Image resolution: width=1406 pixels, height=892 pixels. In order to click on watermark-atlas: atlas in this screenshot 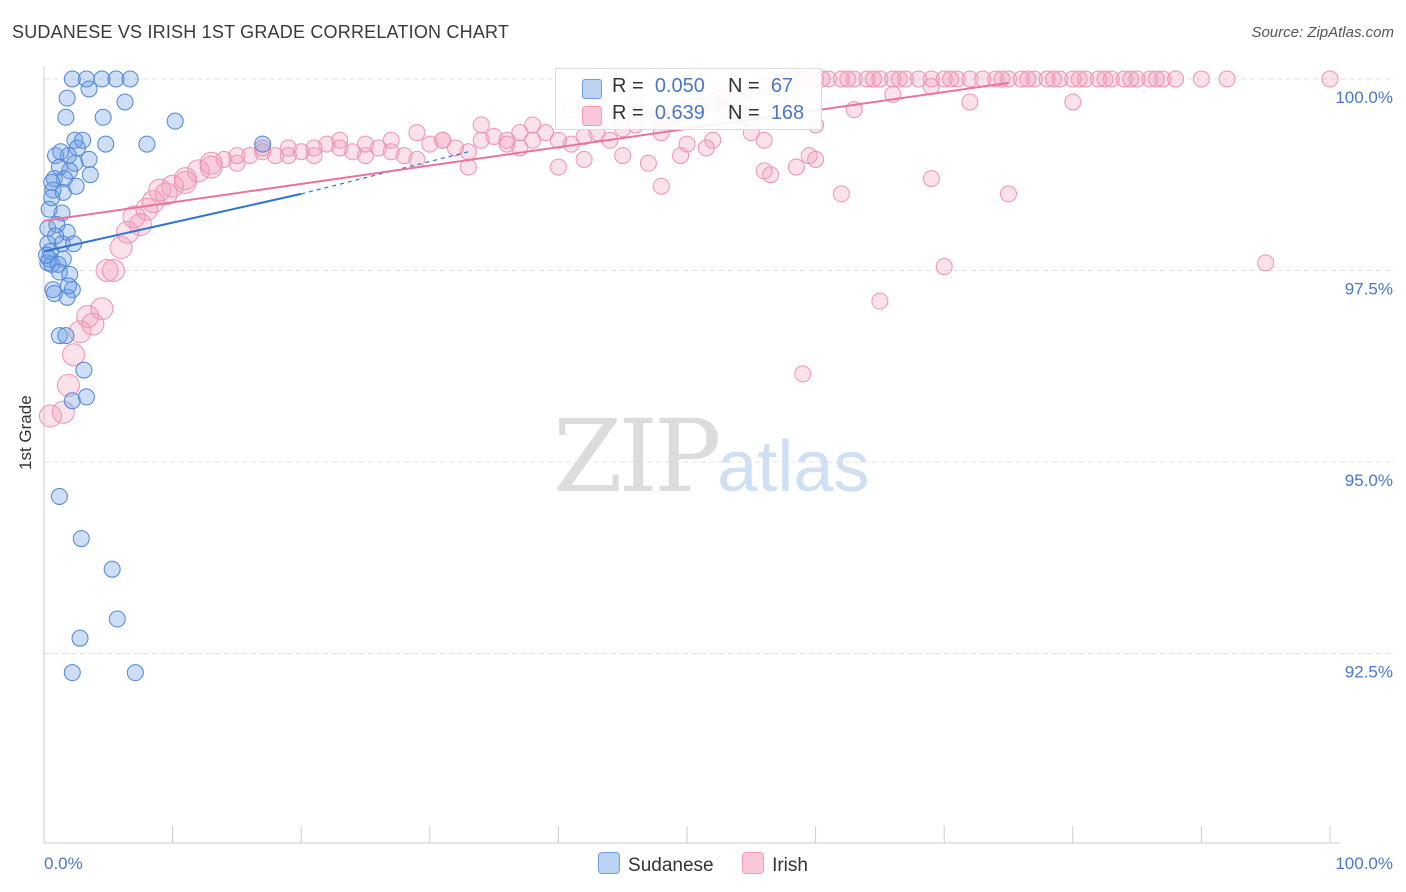, I will do `click(793, 467)`.